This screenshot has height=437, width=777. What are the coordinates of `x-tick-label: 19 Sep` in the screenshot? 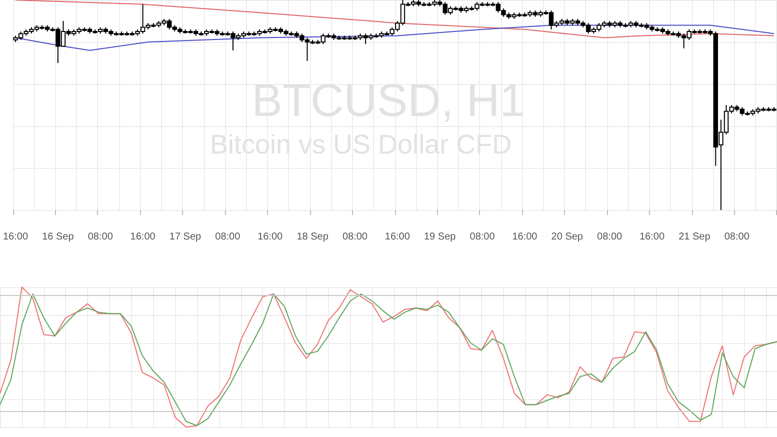 It's located at (440, 237).